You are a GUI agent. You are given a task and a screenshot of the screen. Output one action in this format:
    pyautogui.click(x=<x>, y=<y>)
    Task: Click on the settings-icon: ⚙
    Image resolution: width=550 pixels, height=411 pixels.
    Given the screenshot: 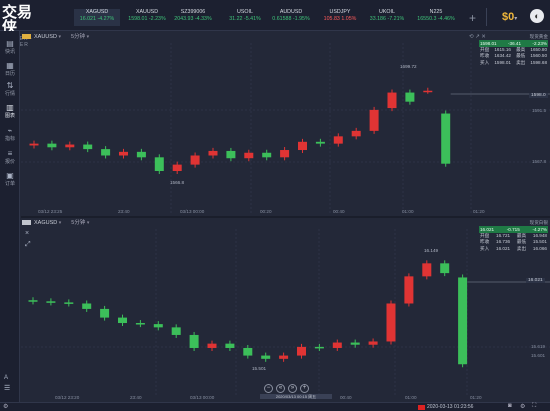 What is the action you would take?
    pyautogui.click(x=523, y=407)
    